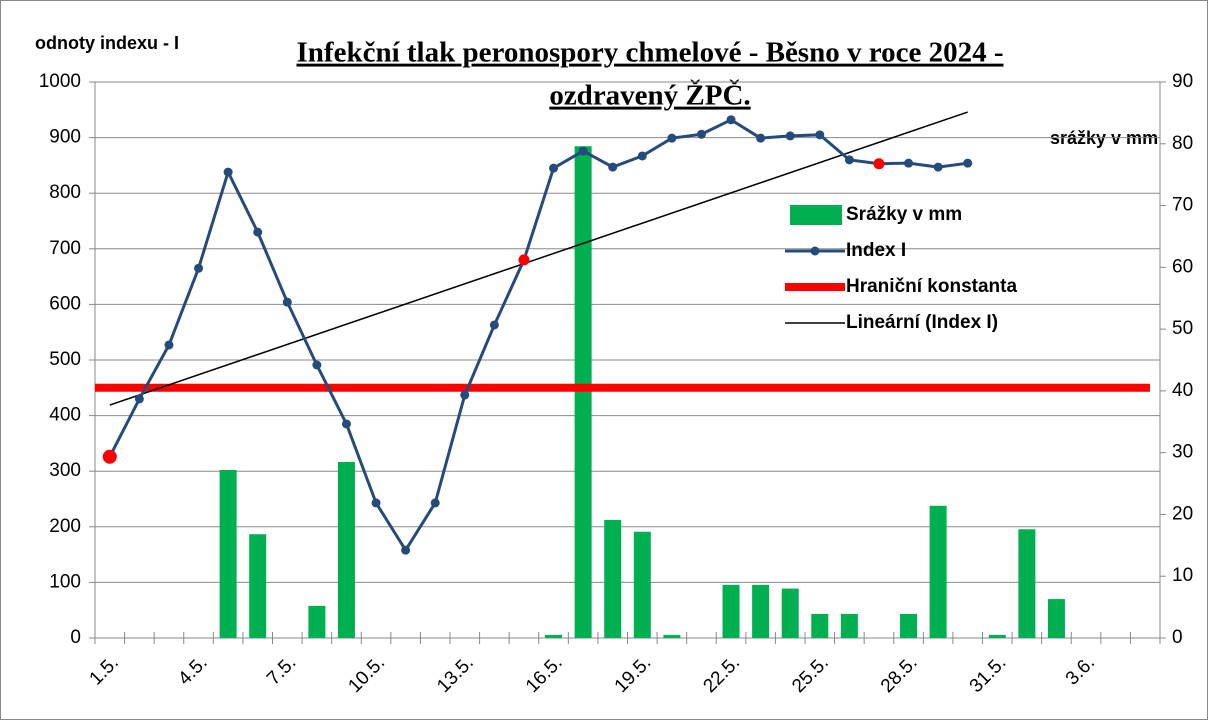 This screenshot has height=720, width=1208. Describe the element at coordinates (60, 81) in the screenshot. I see `y-tick-label: 1000` at that location.